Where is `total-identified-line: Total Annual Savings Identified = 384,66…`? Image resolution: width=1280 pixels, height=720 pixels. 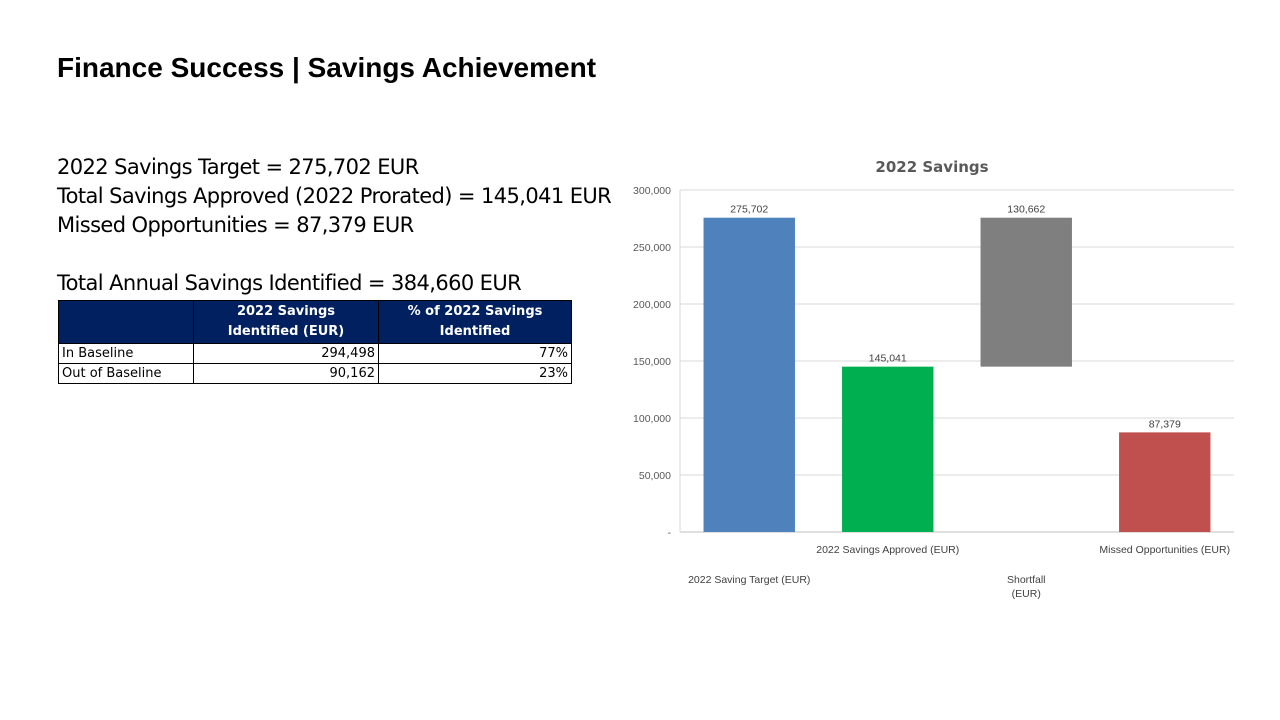
total-identified-line: Total Annual Savings Identified = 384,66… is located at coordinates (289, 283).